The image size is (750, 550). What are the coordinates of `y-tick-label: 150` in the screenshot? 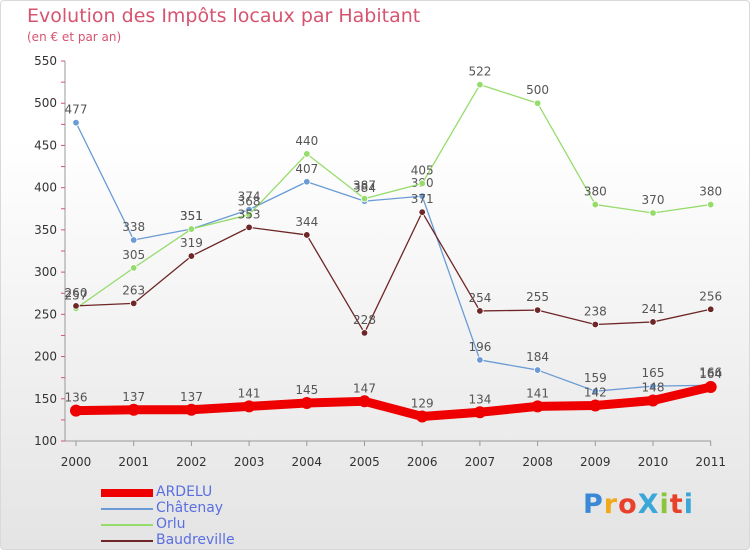 It's located at (45, 399).